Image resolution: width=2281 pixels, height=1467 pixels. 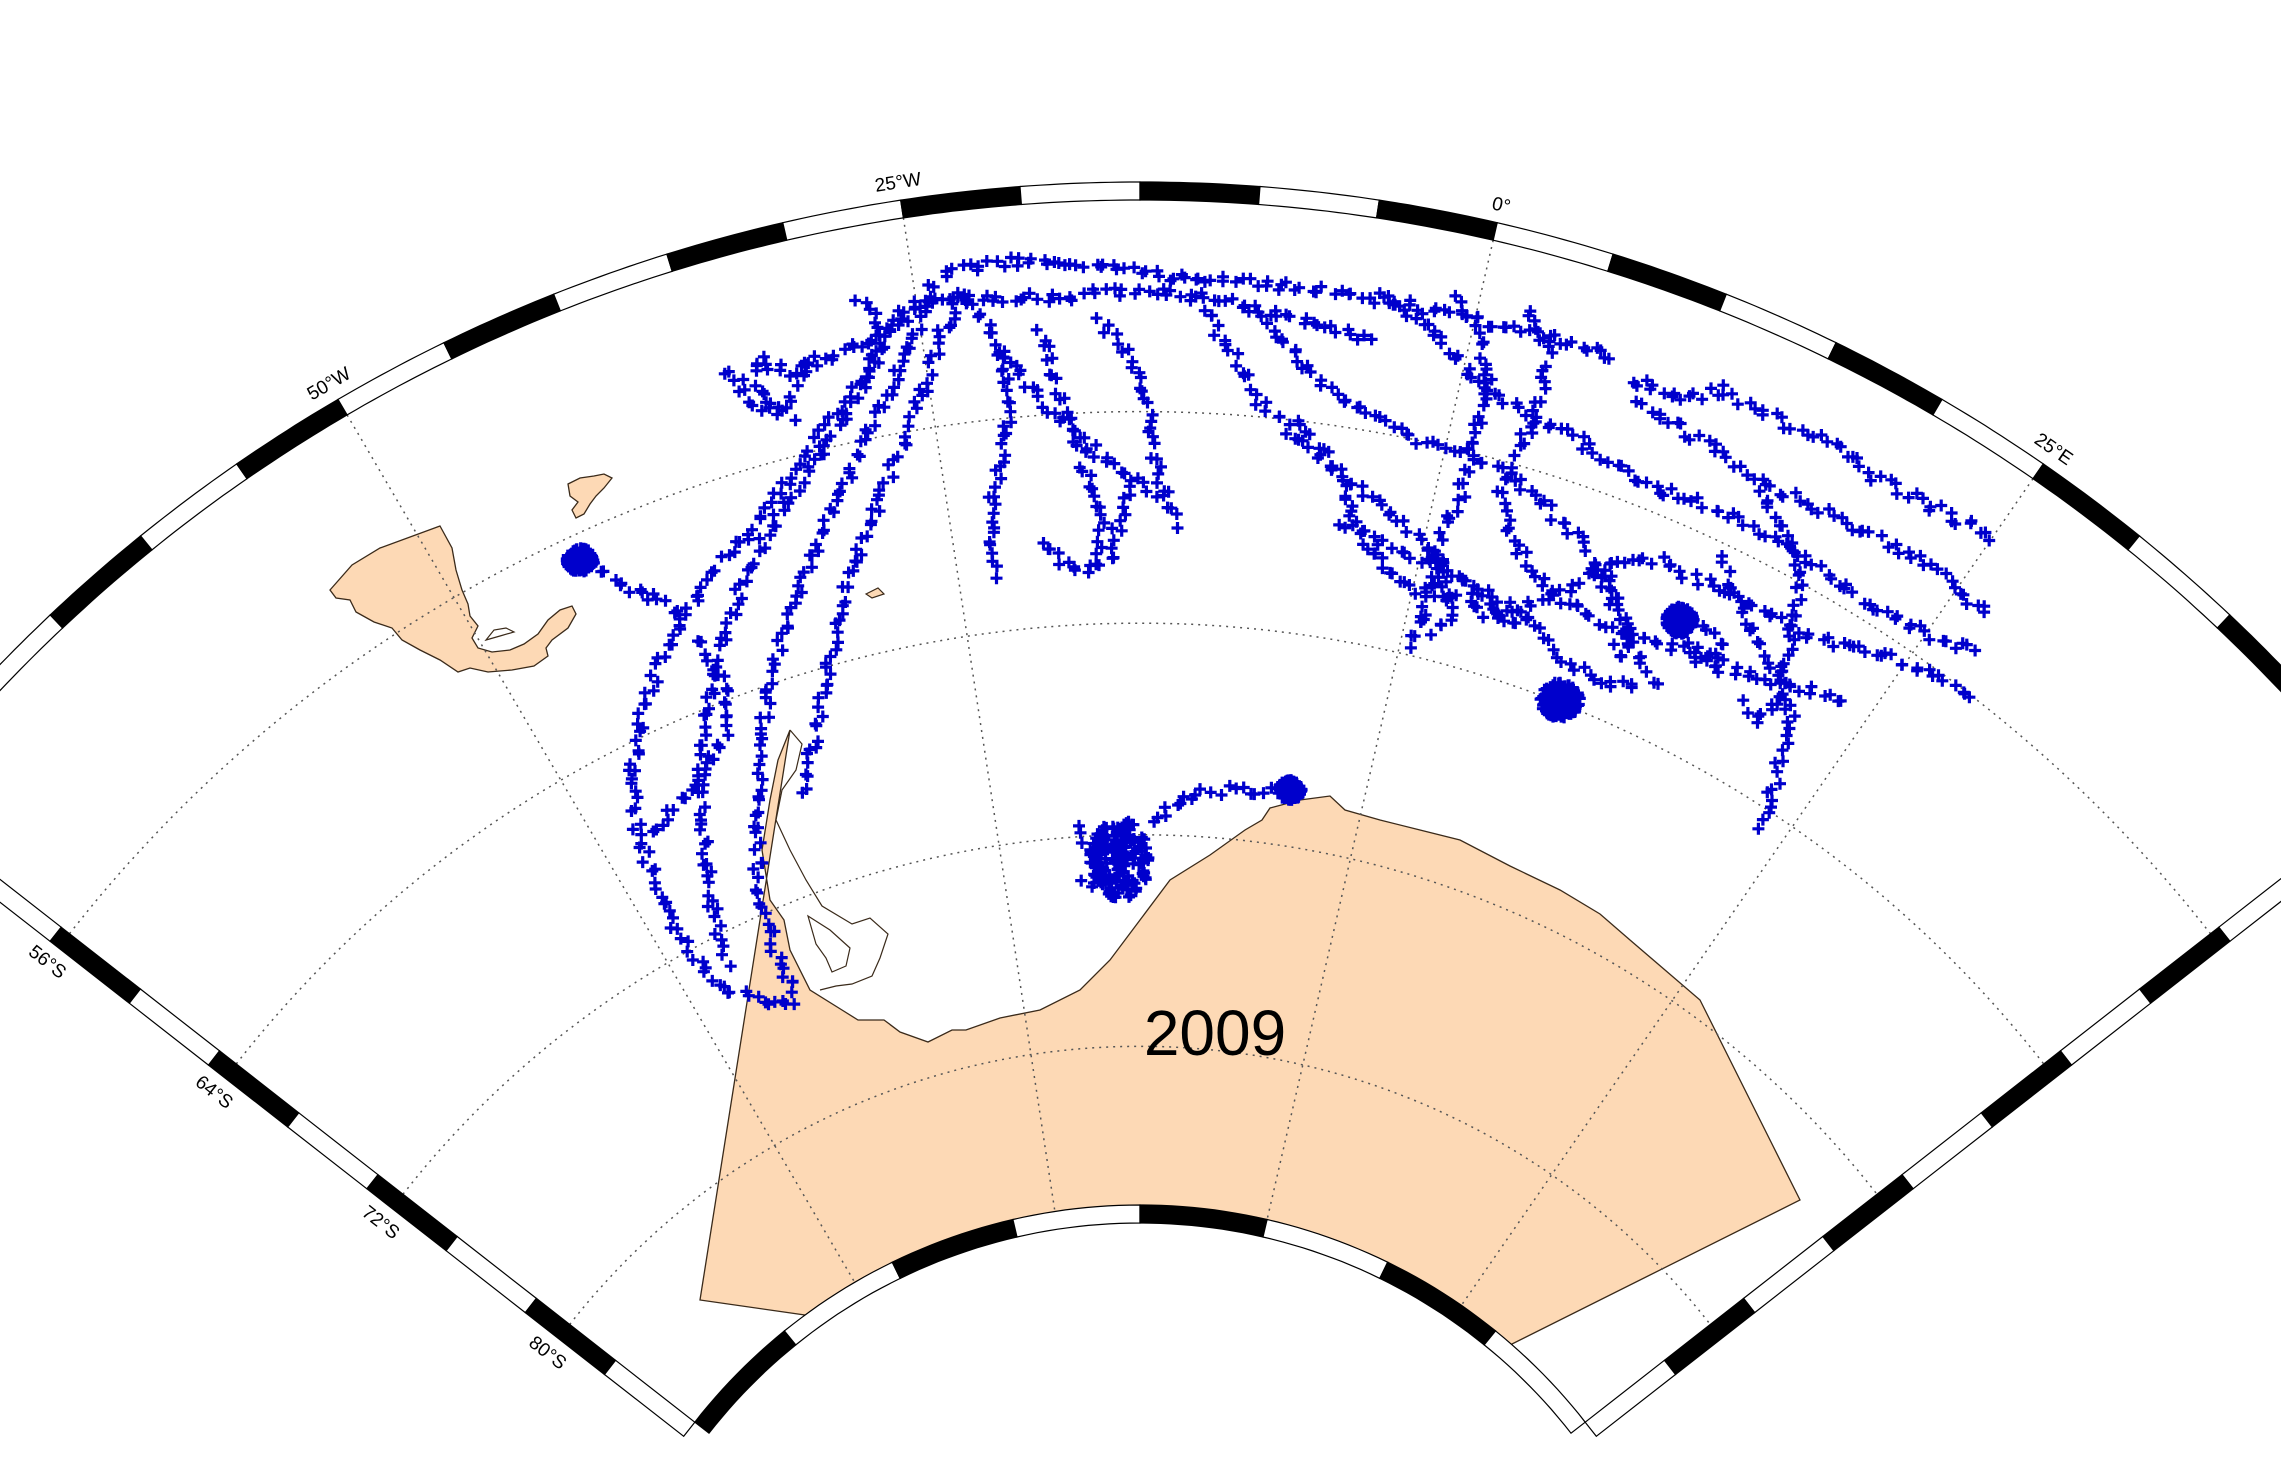 What do you see at coordinates (453, 599) in the screenshot?
I see `south-america-land` at bounding box center [453, 599].